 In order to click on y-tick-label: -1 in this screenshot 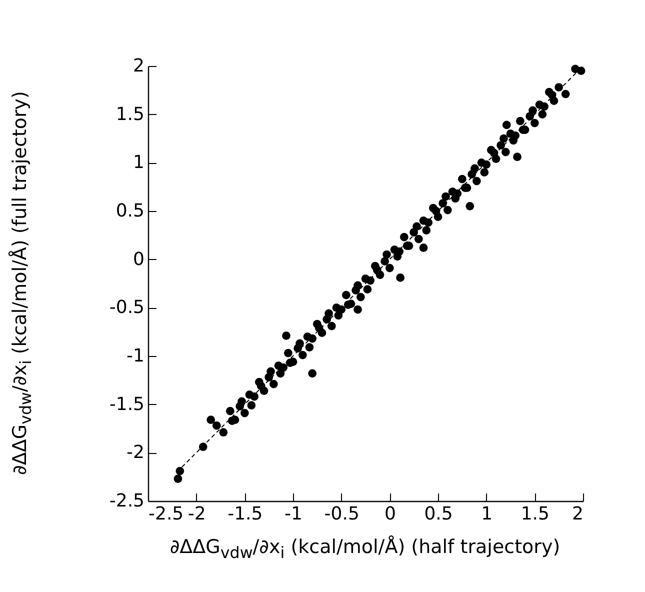, I will do `click(135, 356)`.